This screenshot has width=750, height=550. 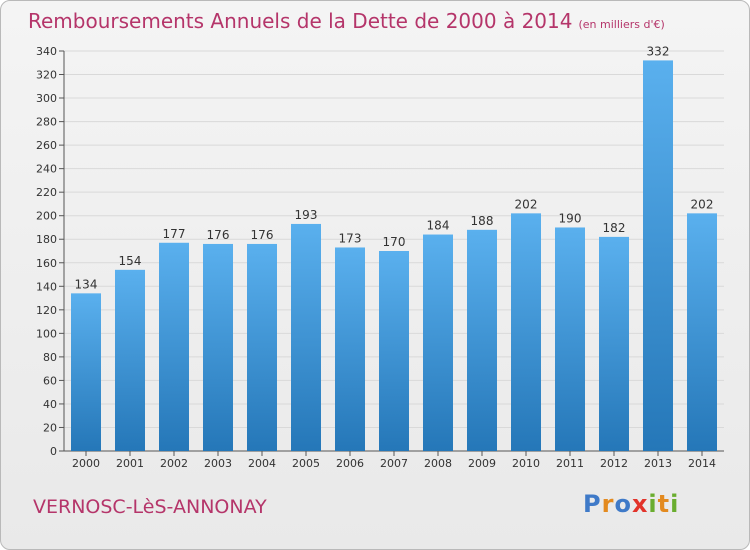 I want to click on x-tick-label: 2013, so click(x=658, y=463).